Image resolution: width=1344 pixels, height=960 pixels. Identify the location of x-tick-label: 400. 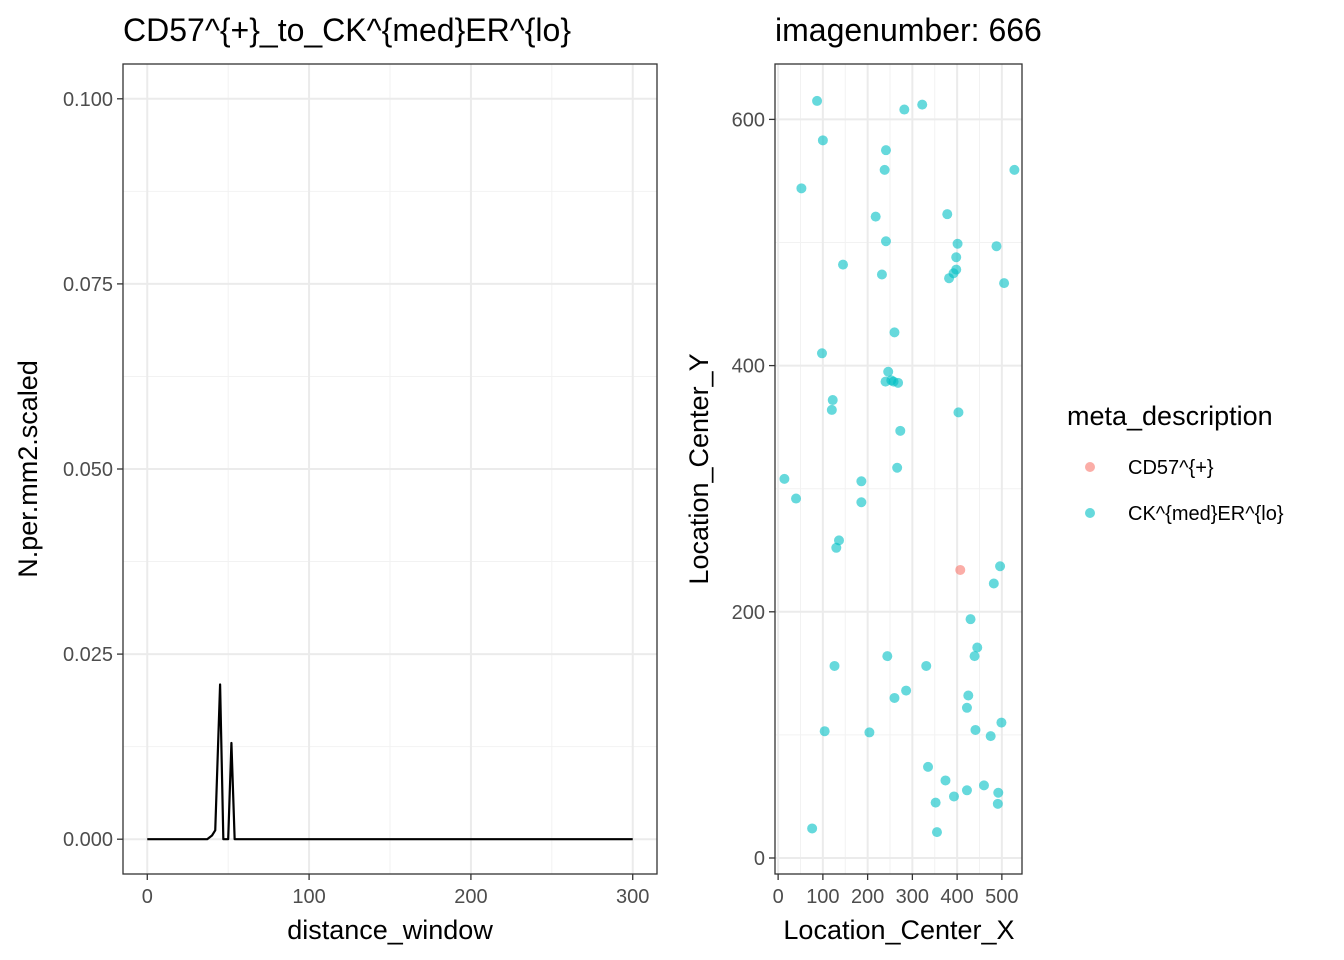
(956, 897).